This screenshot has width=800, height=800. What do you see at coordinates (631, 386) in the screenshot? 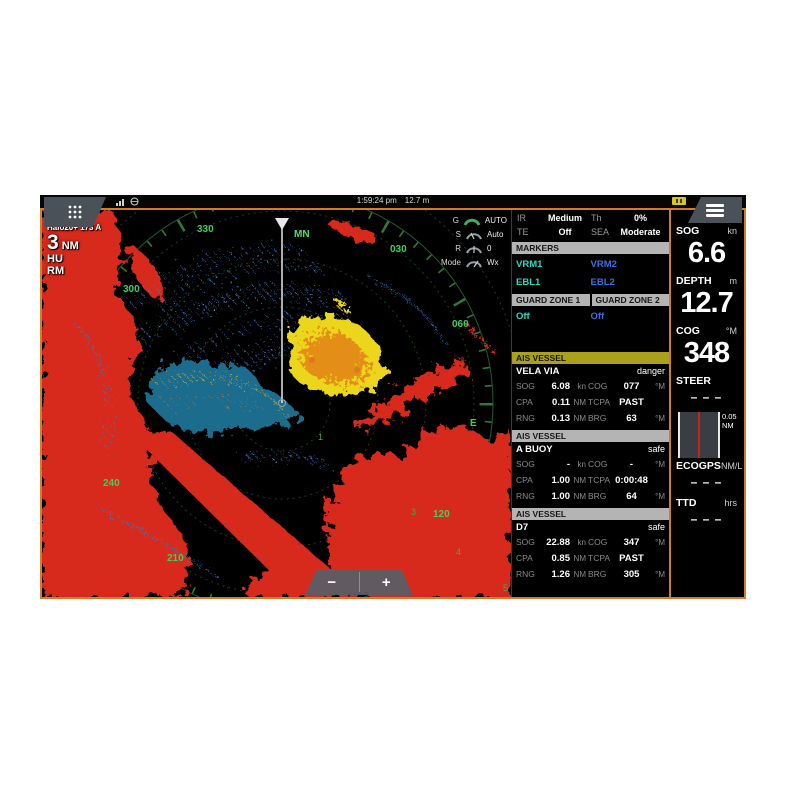
I see `cog-value: 077` at bounding box center [631, 386].